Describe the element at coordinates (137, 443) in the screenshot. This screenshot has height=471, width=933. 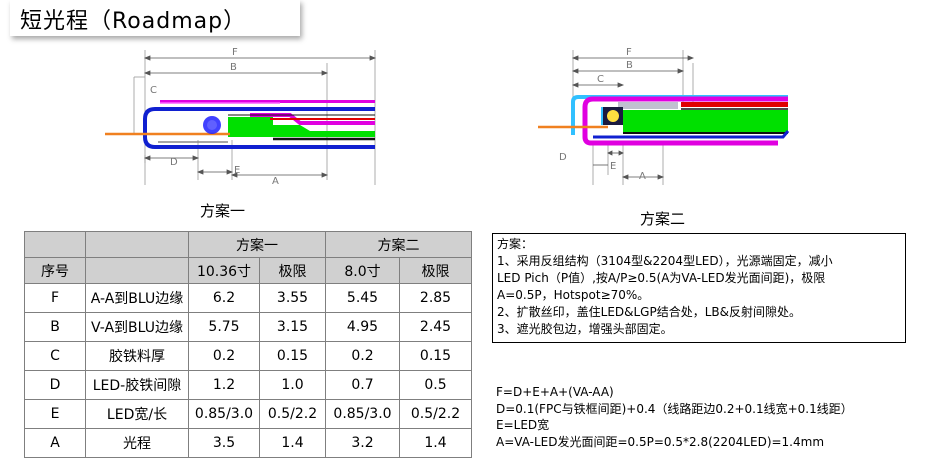
I see `table-cell: 光程` at that location.